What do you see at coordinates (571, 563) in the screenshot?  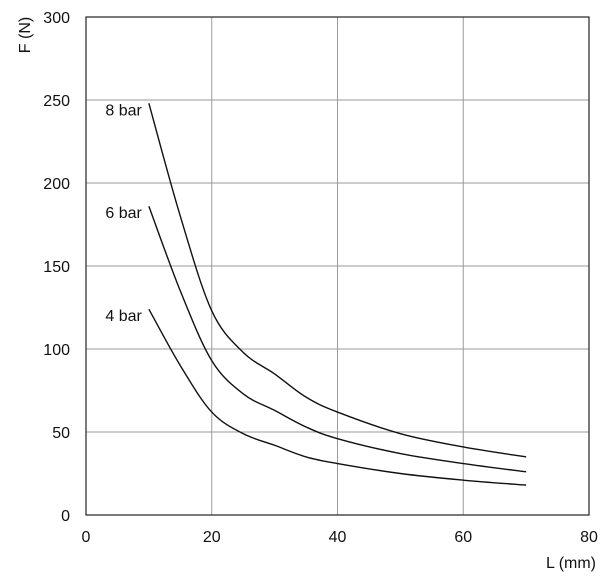 I see `x-axis-title: L (mm)` at bounding box center [571, 563].